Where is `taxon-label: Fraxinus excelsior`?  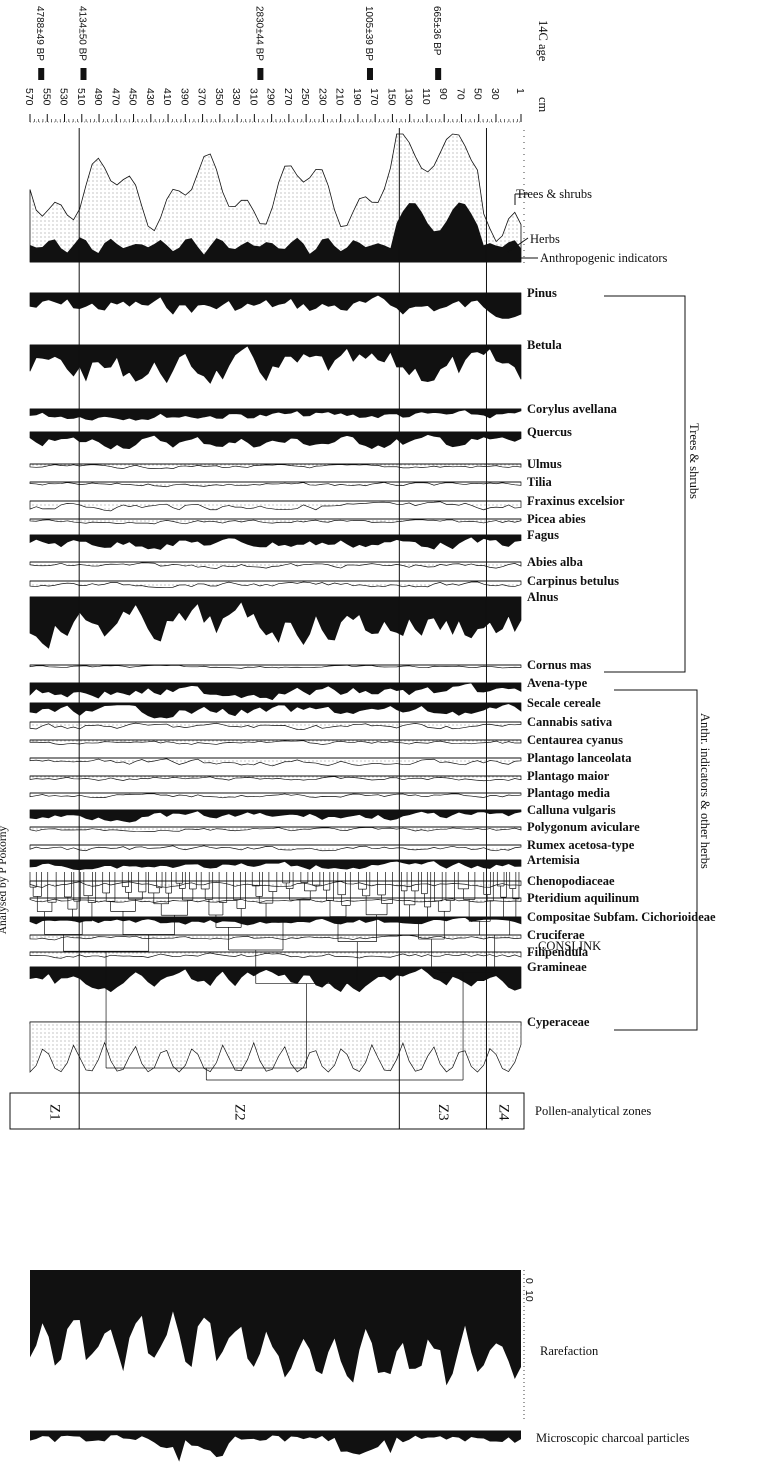
taxon-label: Fraxinus excelsior is located at coordinates (576, 501).